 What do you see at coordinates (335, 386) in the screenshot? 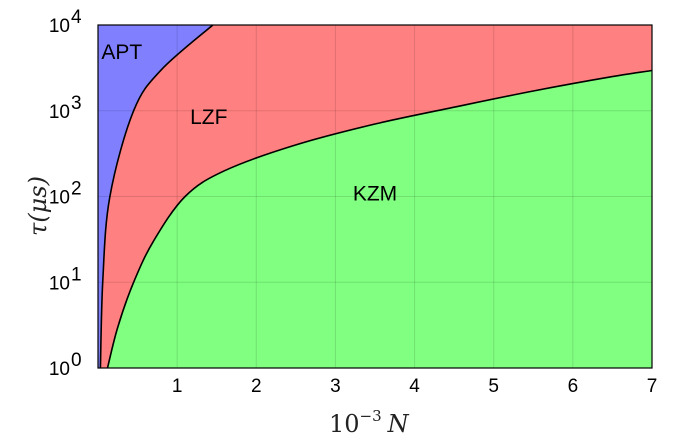
I see `x-tick-label: 3` at bounding box center [335, 386].